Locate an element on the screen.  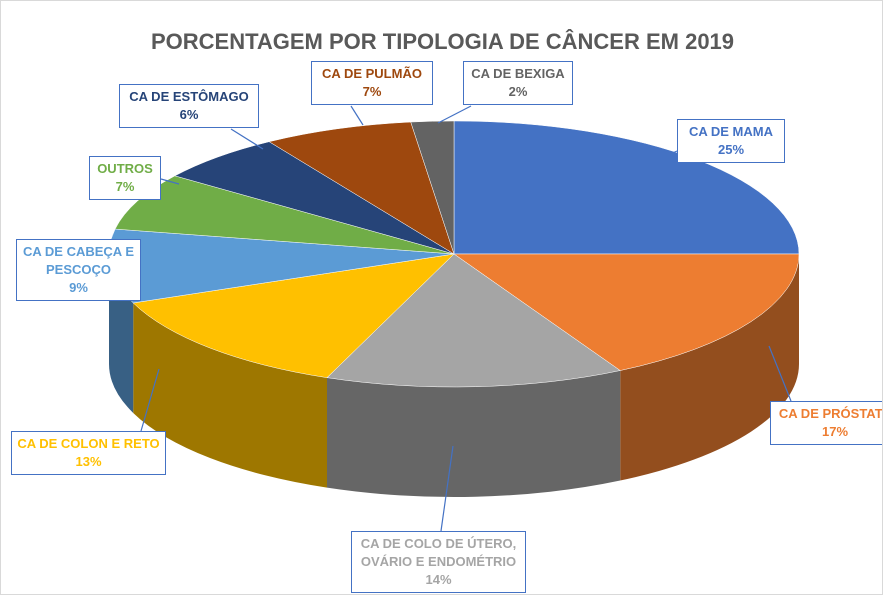
label-value: 14% is located at coordinates (438, 579).